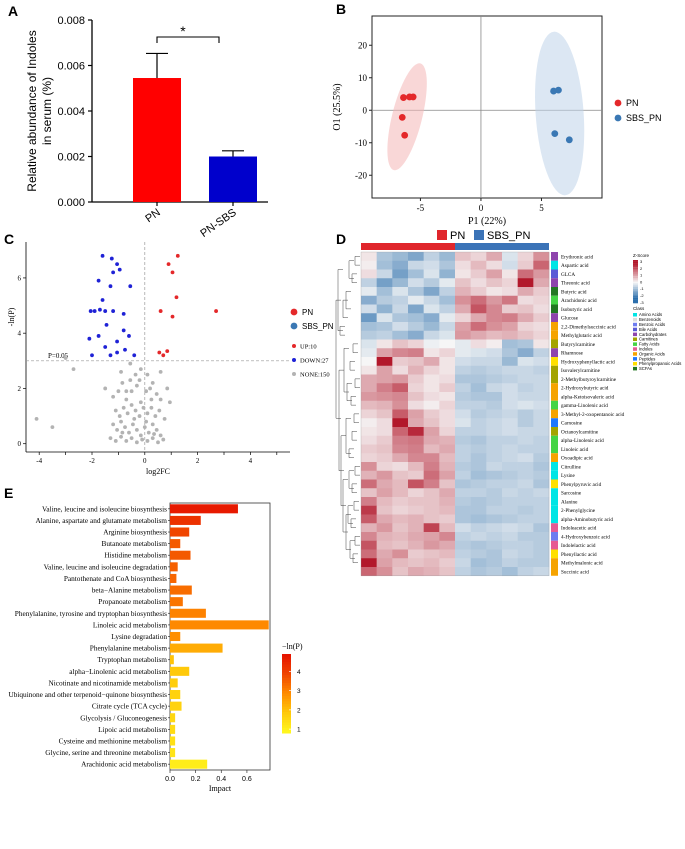 The image size is (685, 849). I want to click on d-class-label: Amino Acids, so click(650, 314).